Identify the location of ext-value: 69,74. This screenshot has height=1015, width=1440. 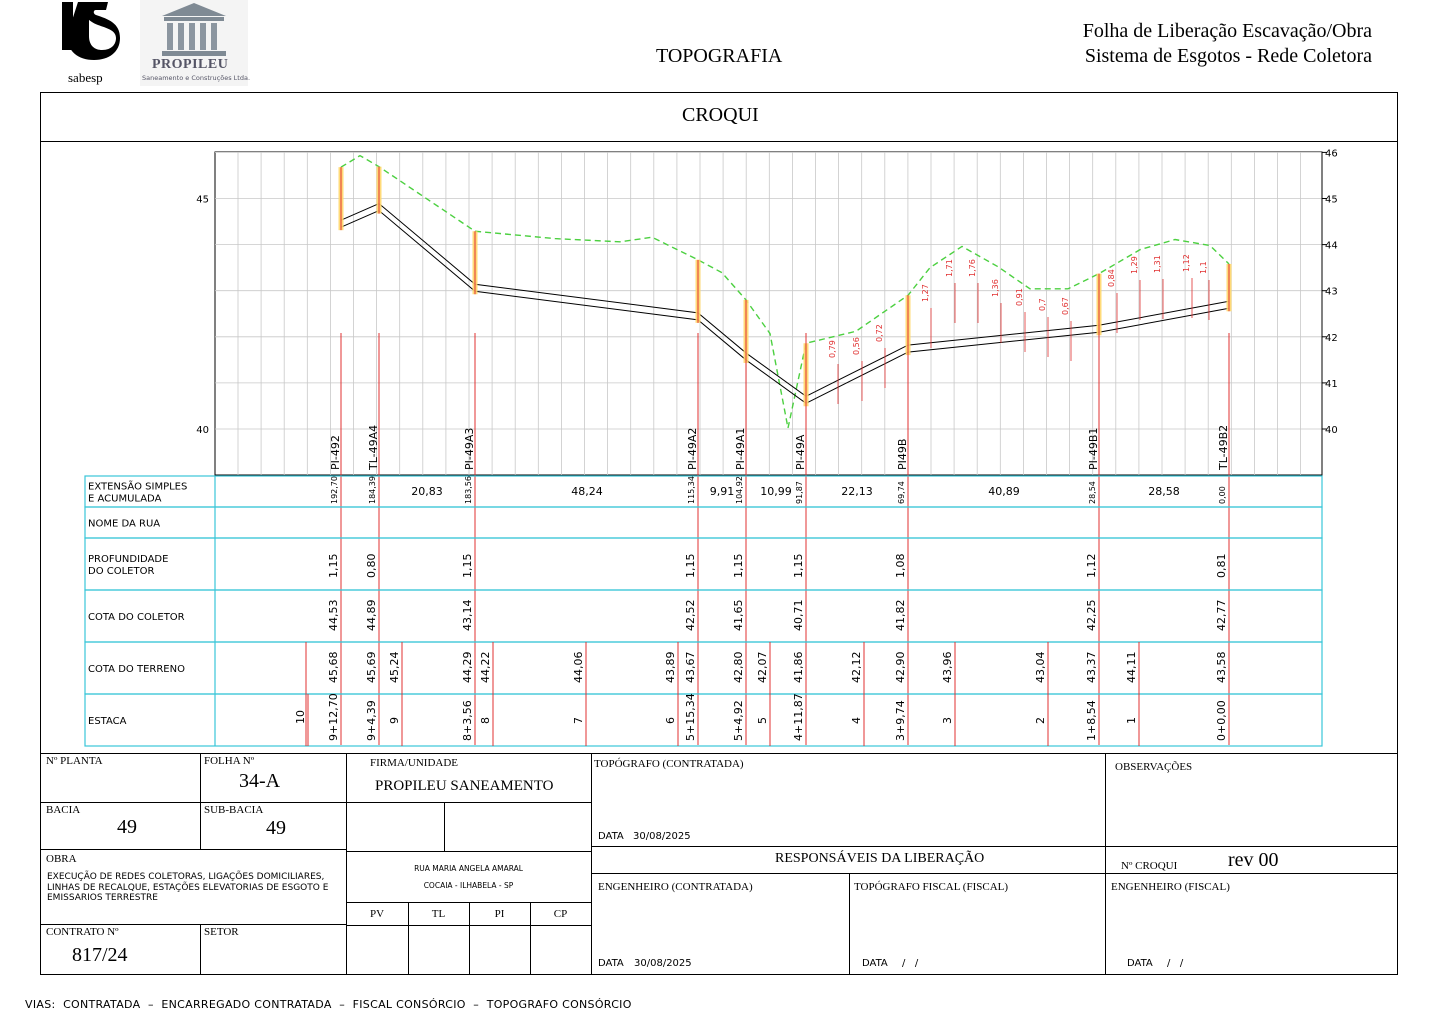
(901, 492).